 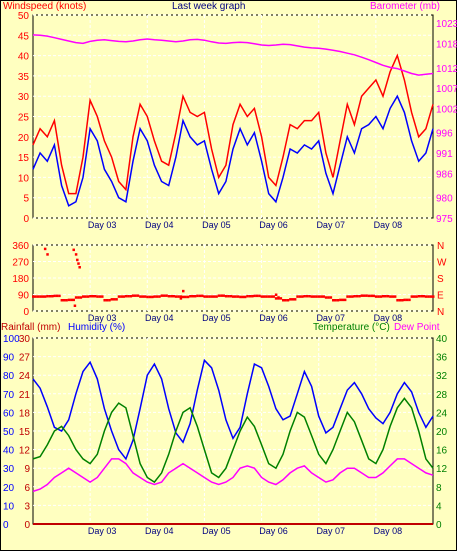 I want to click on temperature-tick-label: 40, so click(x=442, y=339).